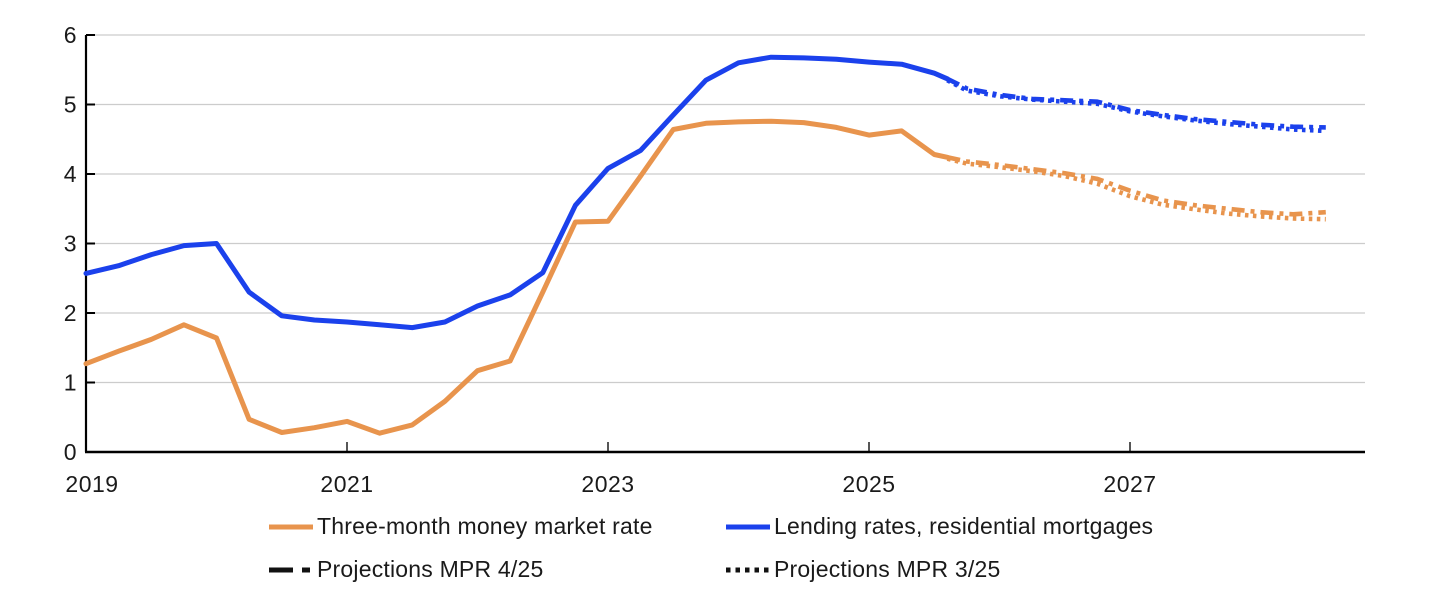  I want to click on y-axis-label: 1, so click(70, 383).